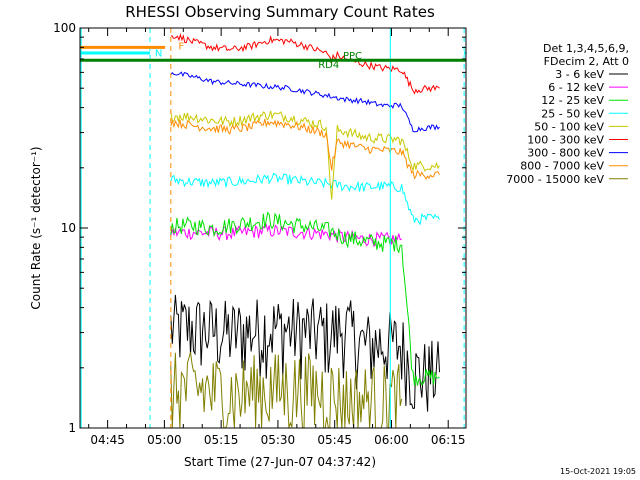  I want to click on y-tick-label: 10, so click(68, 228).